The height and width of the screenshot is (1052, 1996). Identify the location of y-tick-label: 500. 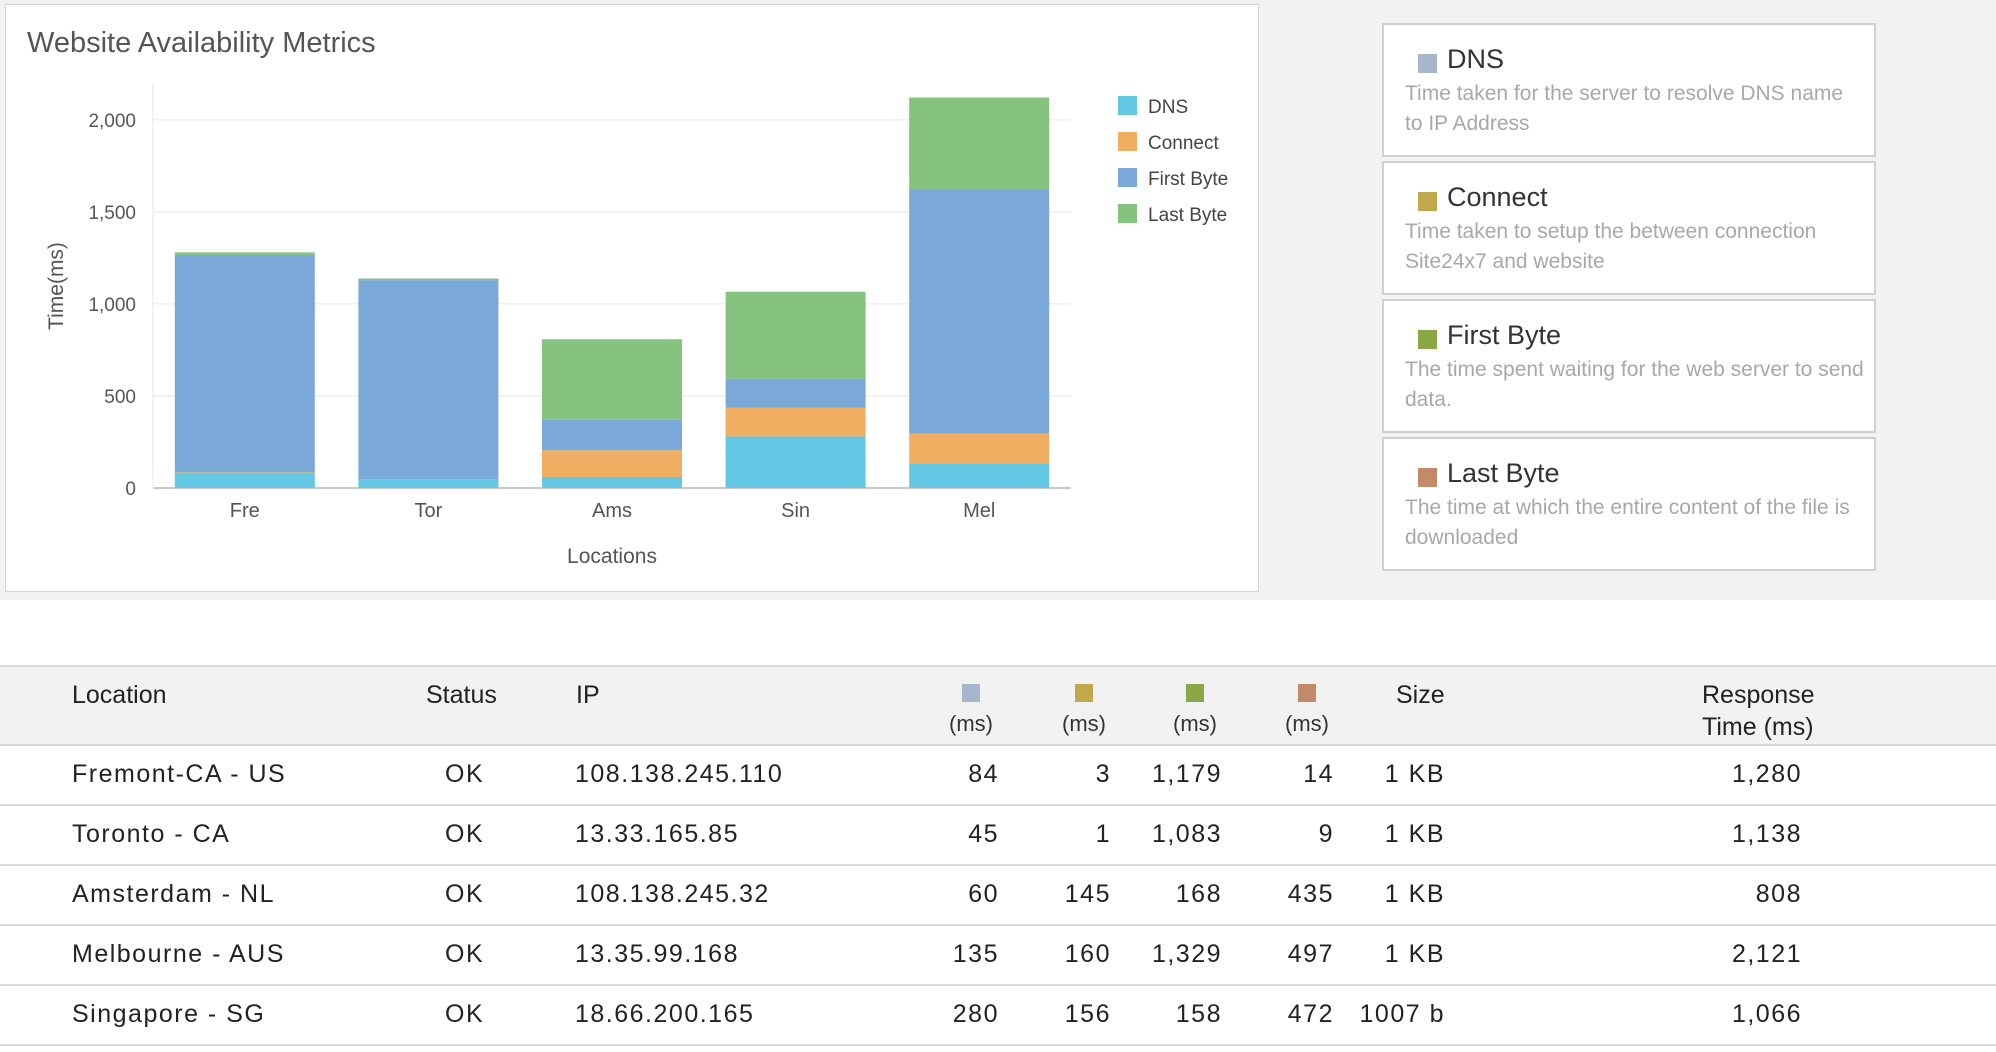
(120, 397).